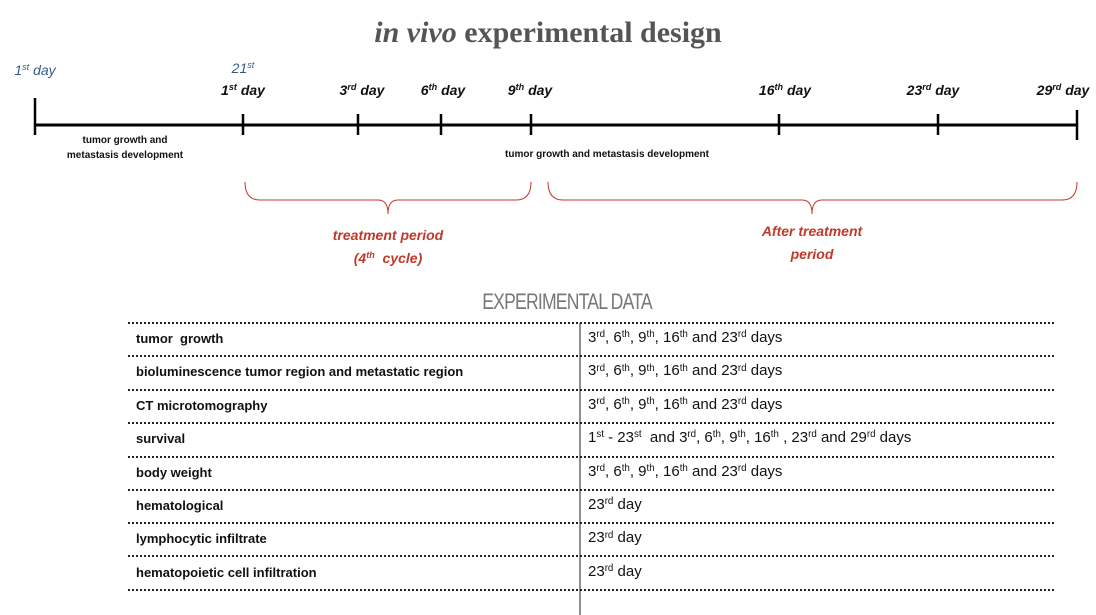 The image size is (1096, 615). Describe the element at coordinates (812, 254) in the screenshot. I see `after-label: period` at that location.